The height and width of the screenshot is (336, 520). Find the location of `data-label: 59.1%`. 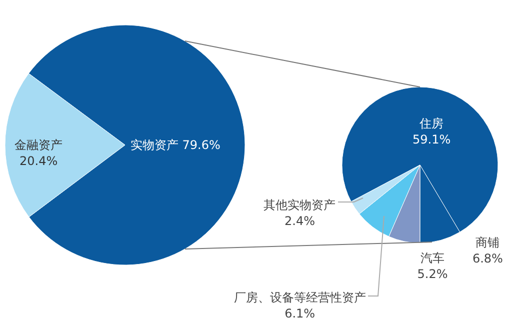

data-label: 59.1% is located at coordinates (431, 139).